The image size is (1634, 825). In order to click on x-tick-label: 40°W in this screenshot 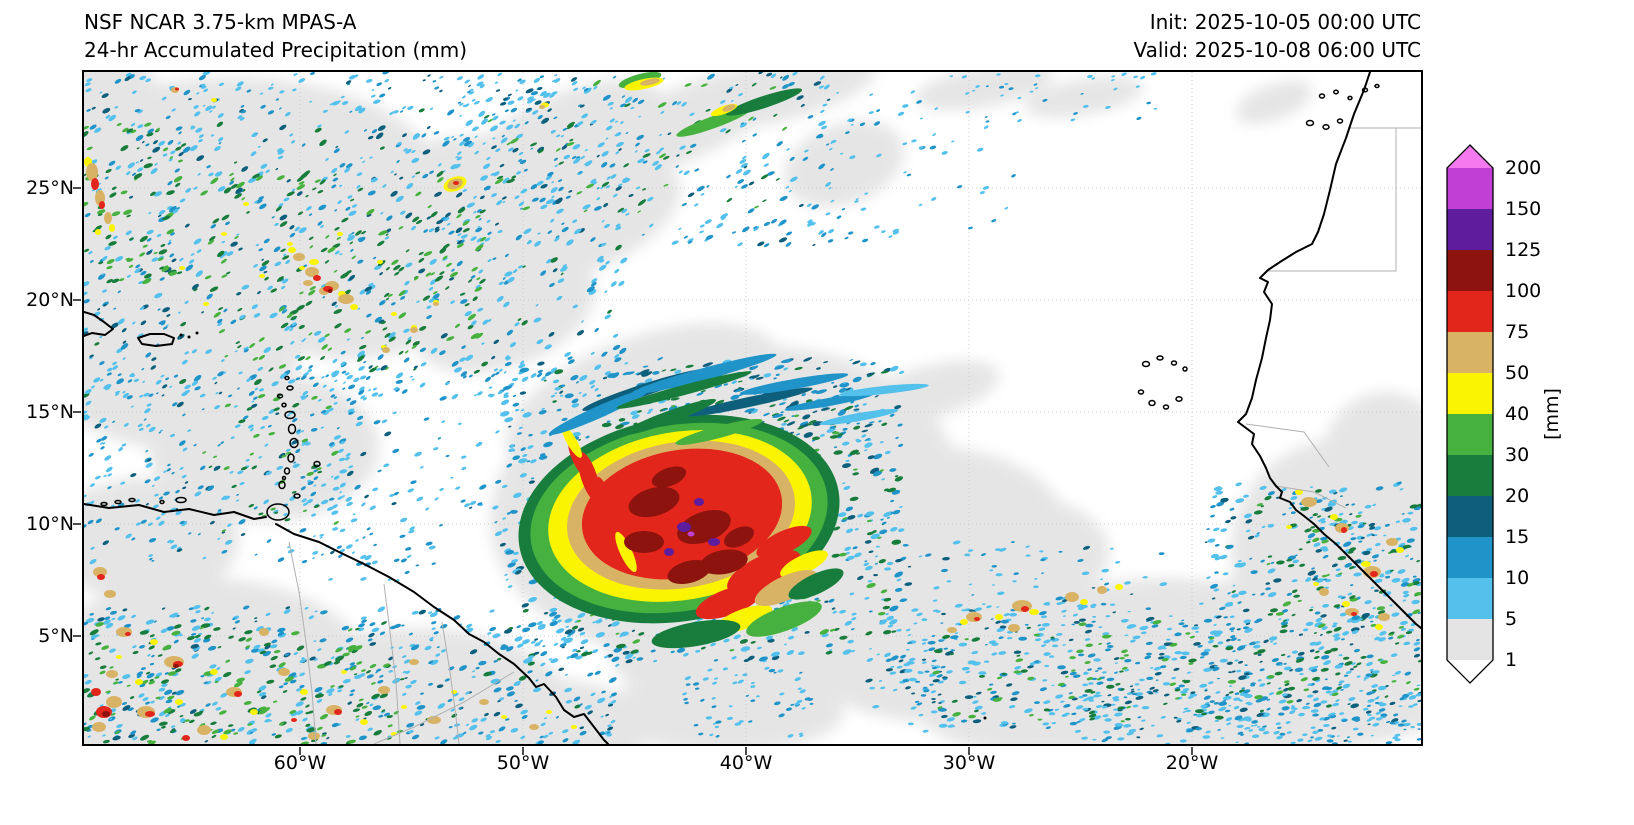, I will do `click(746, 763)`.